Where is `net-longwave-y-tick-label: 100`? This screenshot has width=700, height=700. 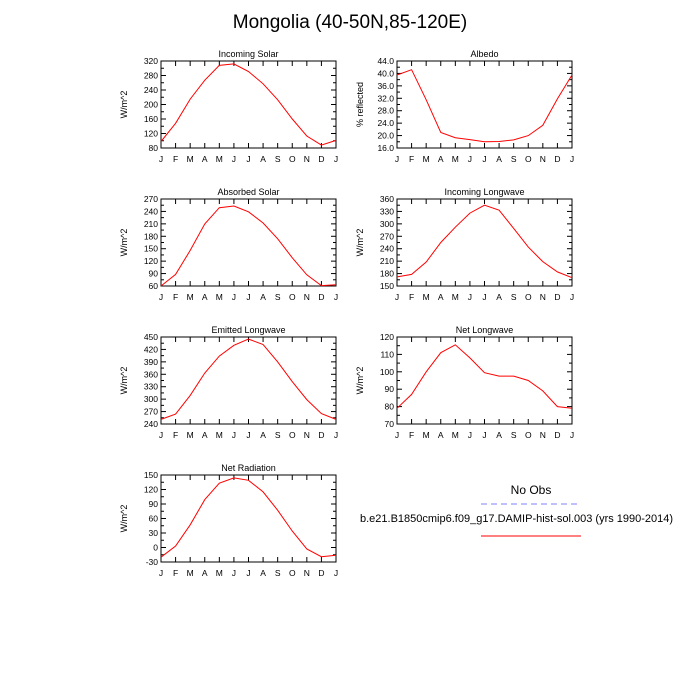
net-longwave-y-tick-label: 100 is located at coordinates (387, 372).